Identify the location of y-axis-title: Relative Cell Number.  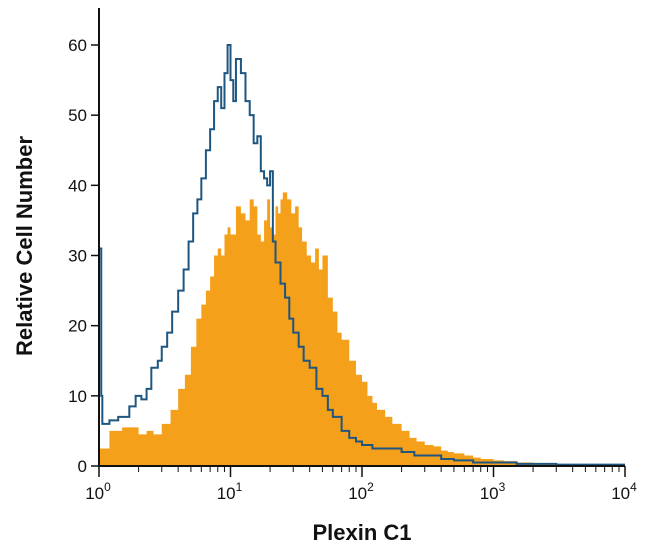
(24, 246).